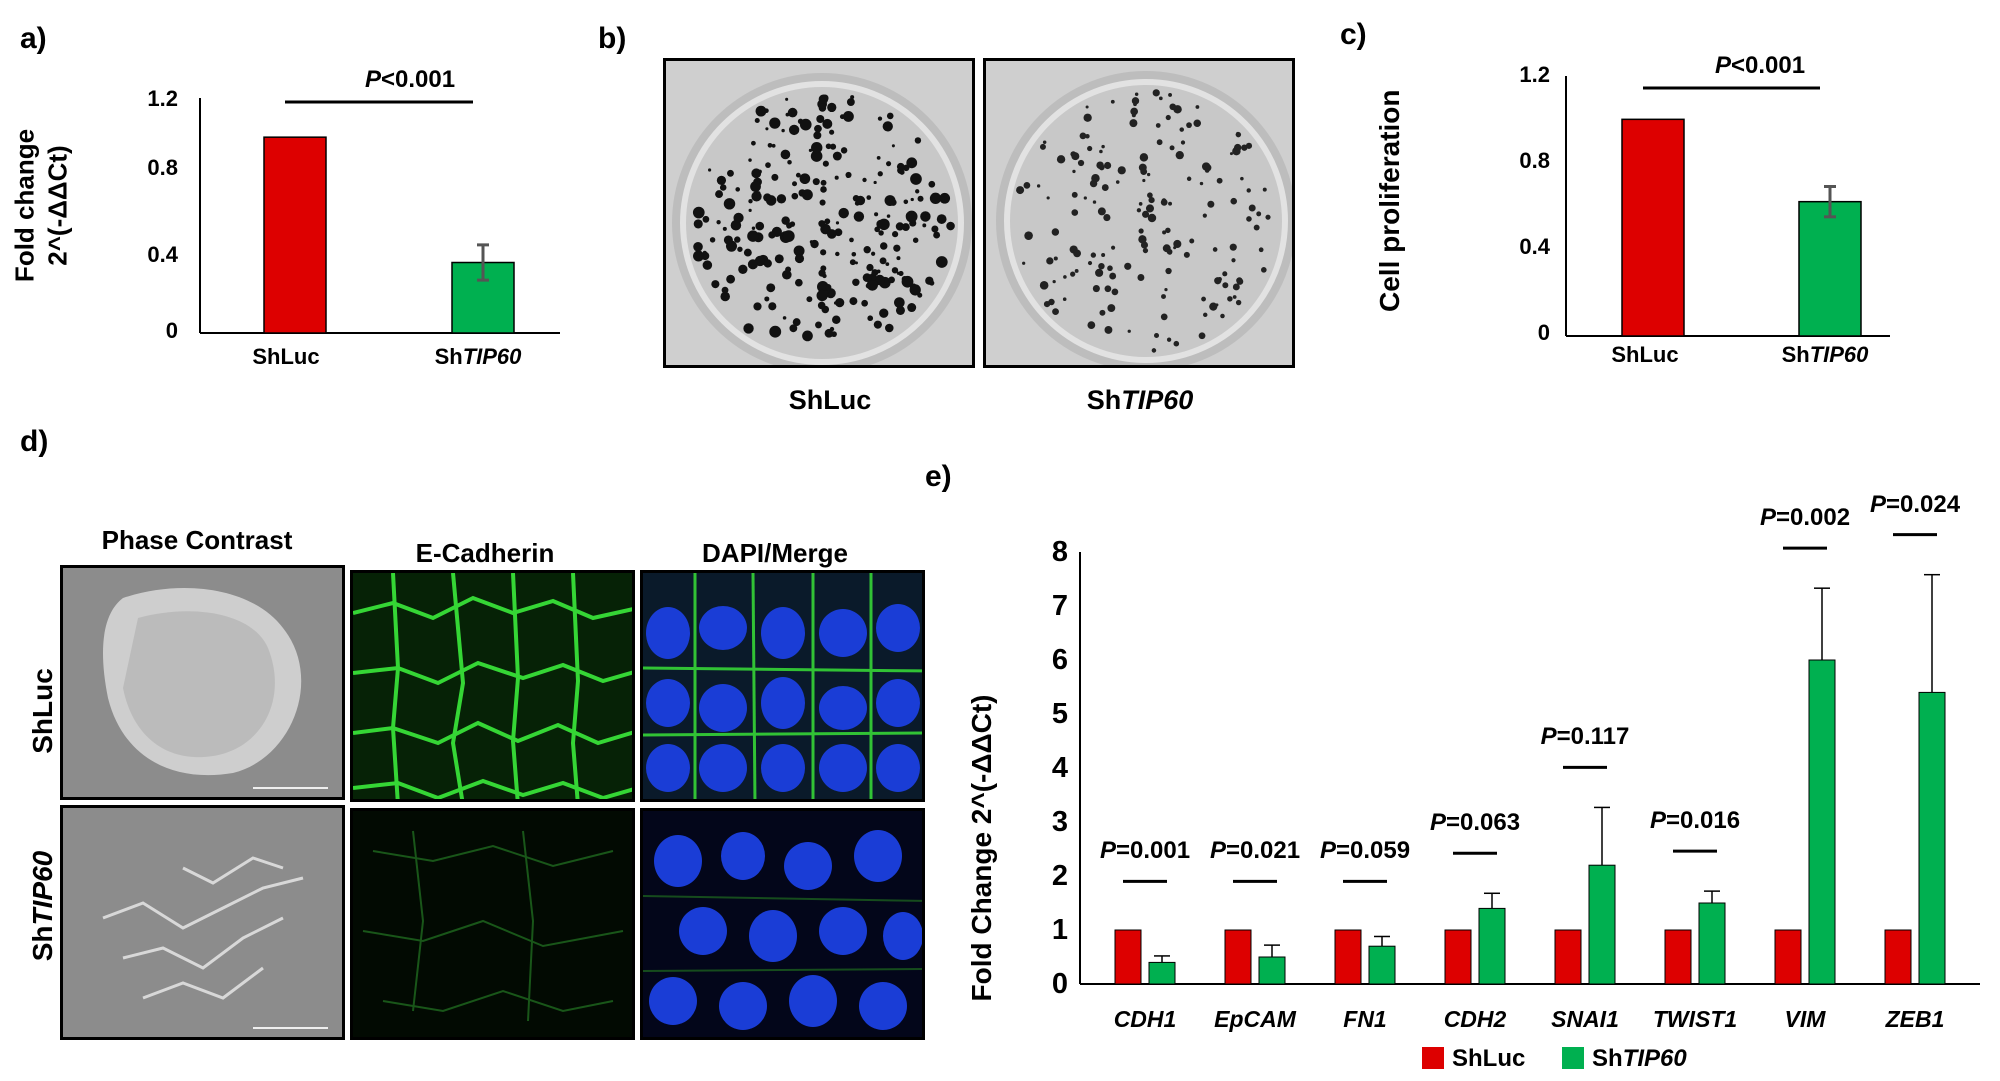  Describe the element at coordinates (782, 686) in the screenshot. I see `micrograph-dapi-shluc` at that location.